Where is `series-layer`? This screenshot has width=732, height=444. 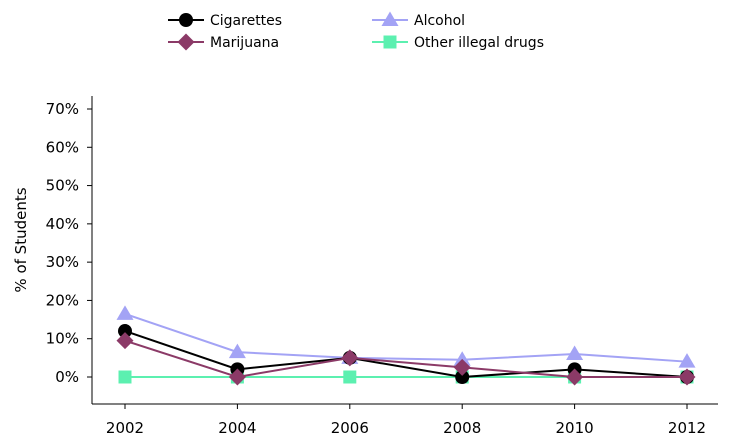
series-layer is located at coordinates (406, 345).